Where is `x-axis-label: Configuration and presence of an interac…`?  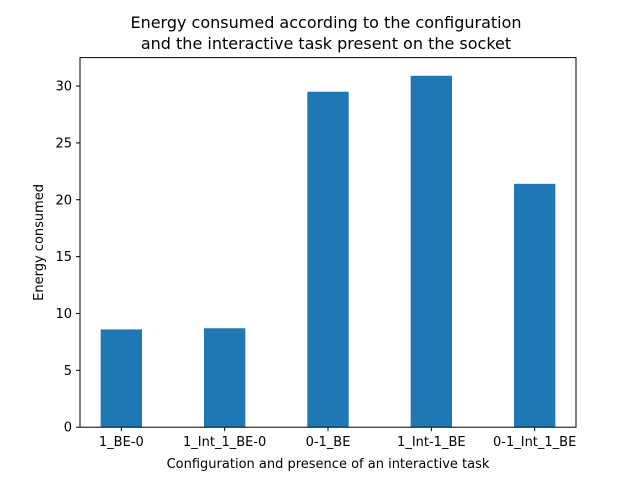
x-axis-label: Configuration and presence of an interac… is located at coordinates (328, 464).